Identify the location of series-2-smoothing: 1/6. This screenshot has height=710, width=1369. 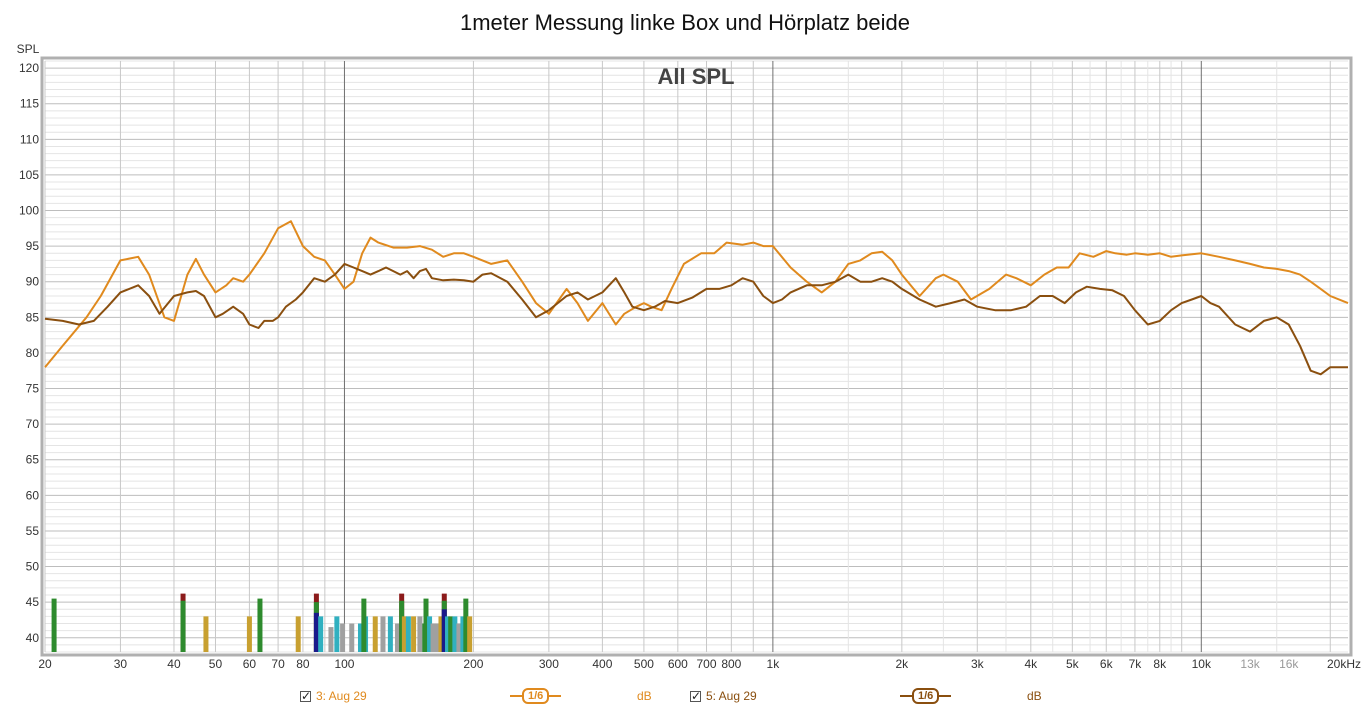
(926, 696).